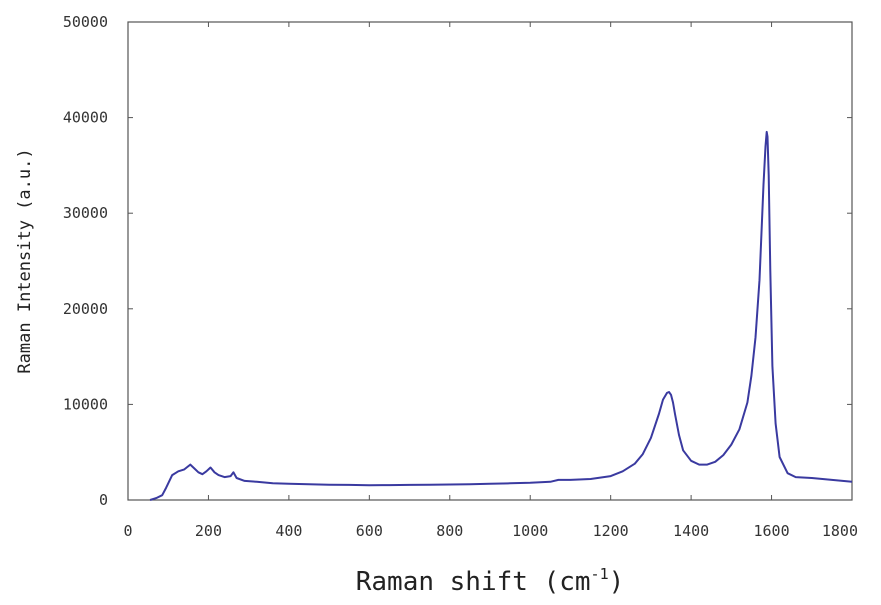 The height and width of the screenshot is (605, 881). Describe the element at coordinates (530, 531) in the screenshot. I see `x-tick-label: 1000` at that location.